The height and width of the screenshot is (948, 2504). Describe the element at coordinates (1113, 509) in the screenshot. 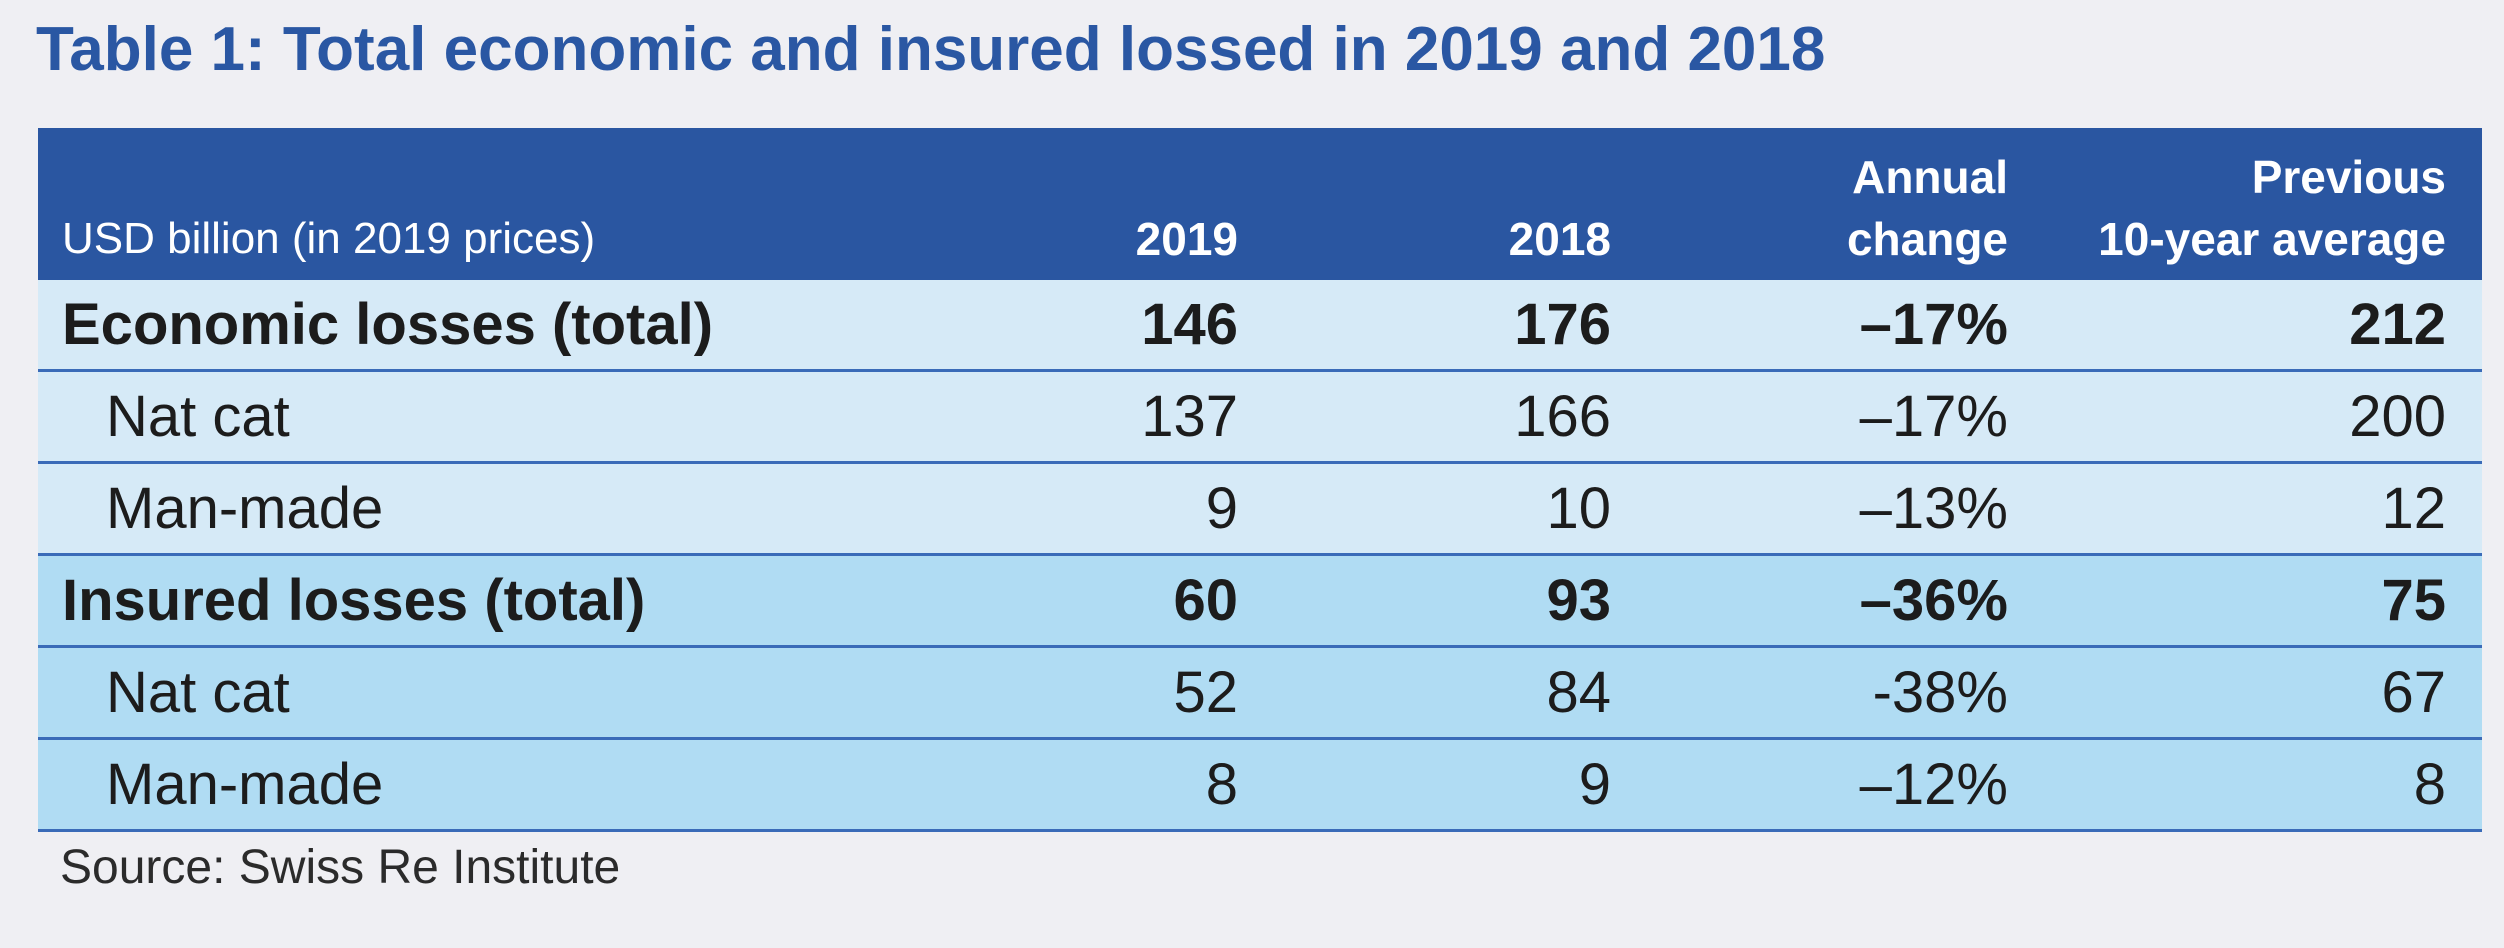

I see `cell-2019: 9` at that location.